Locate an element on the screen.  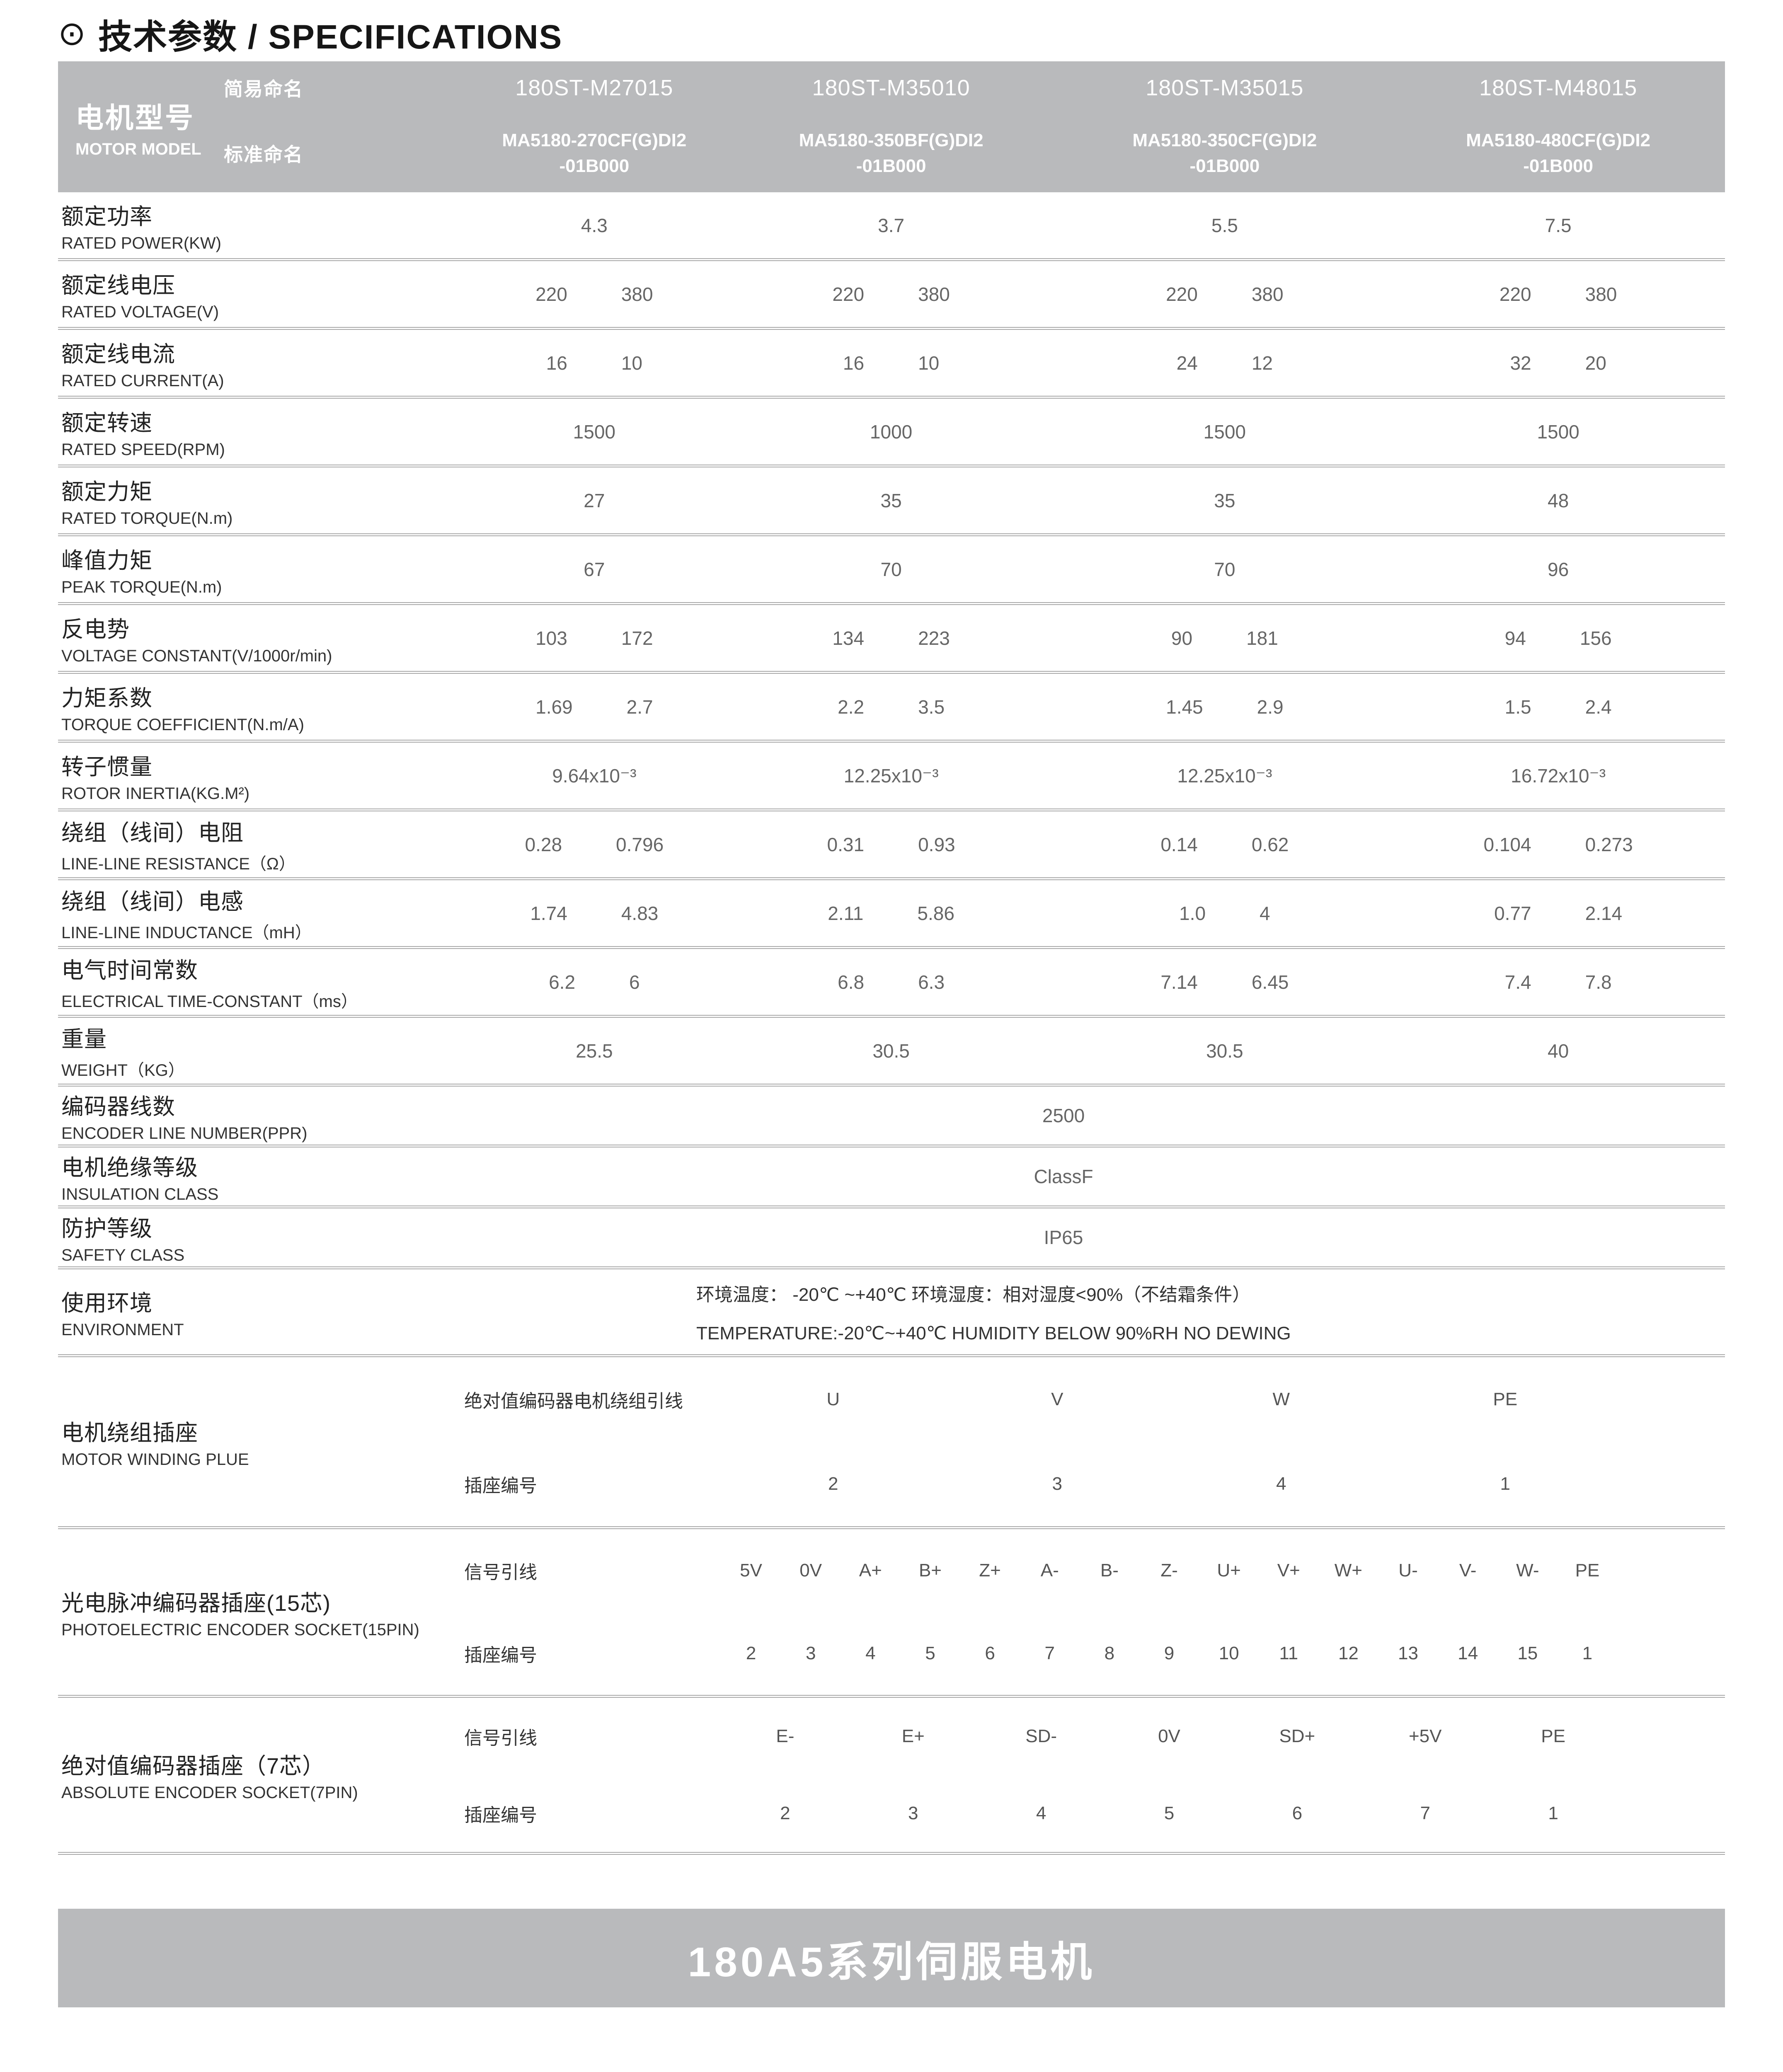
spec-value: 40 is located at coordinates (1558, 1051).